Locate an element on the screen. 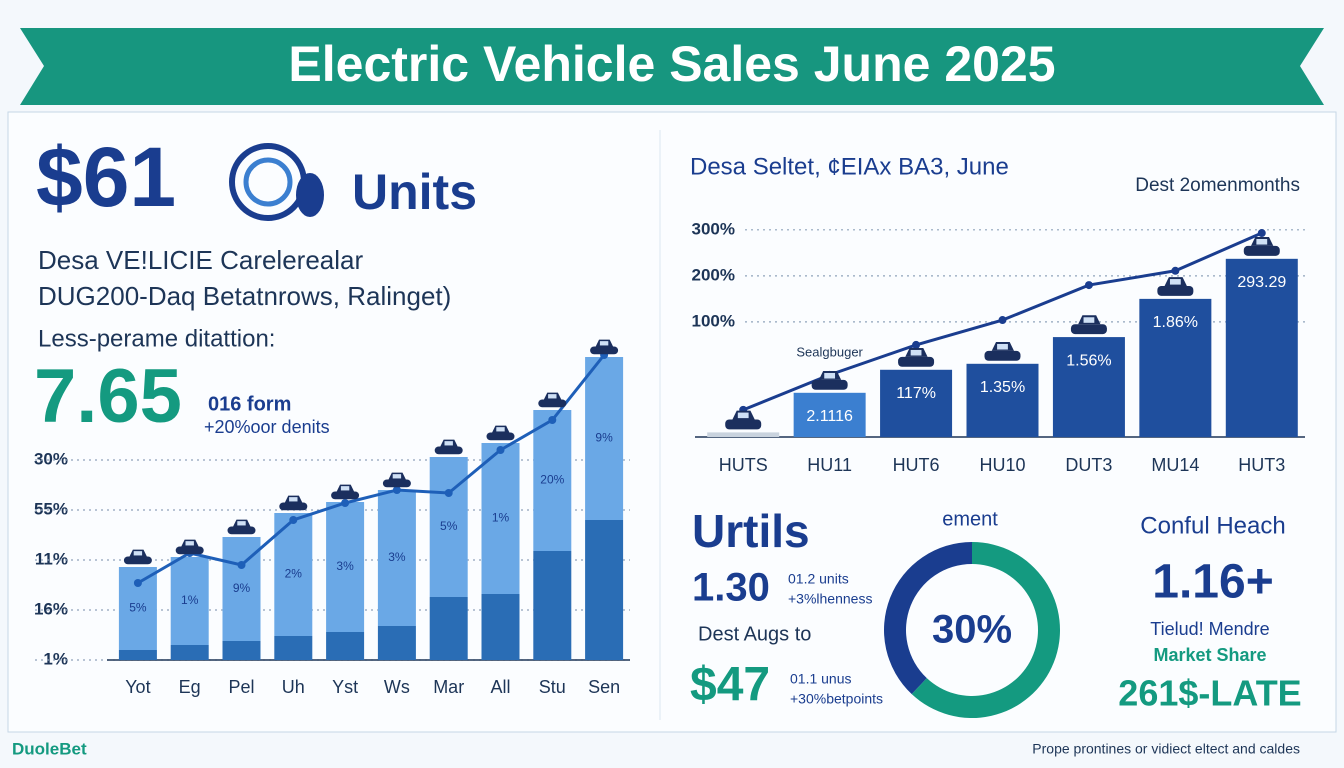  chart-subtitle: Dest 2omenmonths is located at coordinates (1217, 185).